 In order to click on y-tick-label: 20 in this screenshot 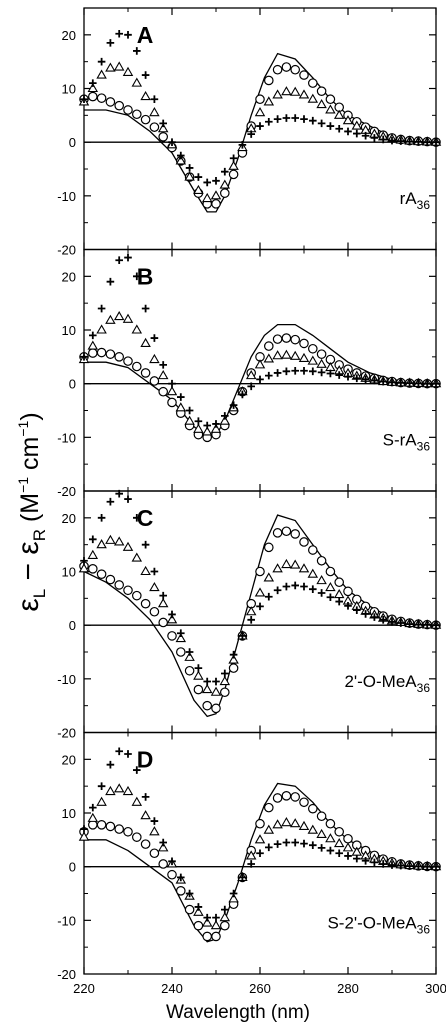, I will do `click(69, 518)`.